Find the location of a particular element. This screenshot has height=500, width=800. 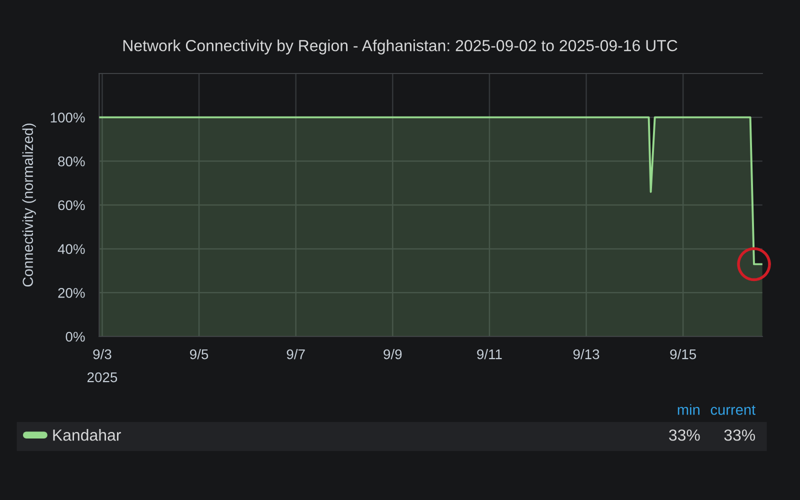

x-tick-label: 9/7 is located at coordinates (295, 354).